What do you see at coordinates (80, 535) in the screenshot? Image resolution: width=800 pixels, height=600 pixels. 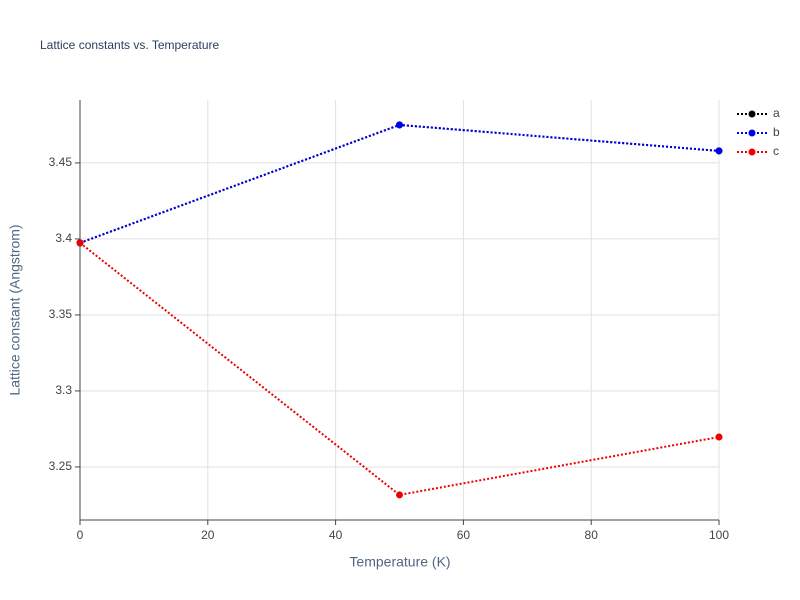 I see `x-tick-label: 0` at bounding box center [80, 535].